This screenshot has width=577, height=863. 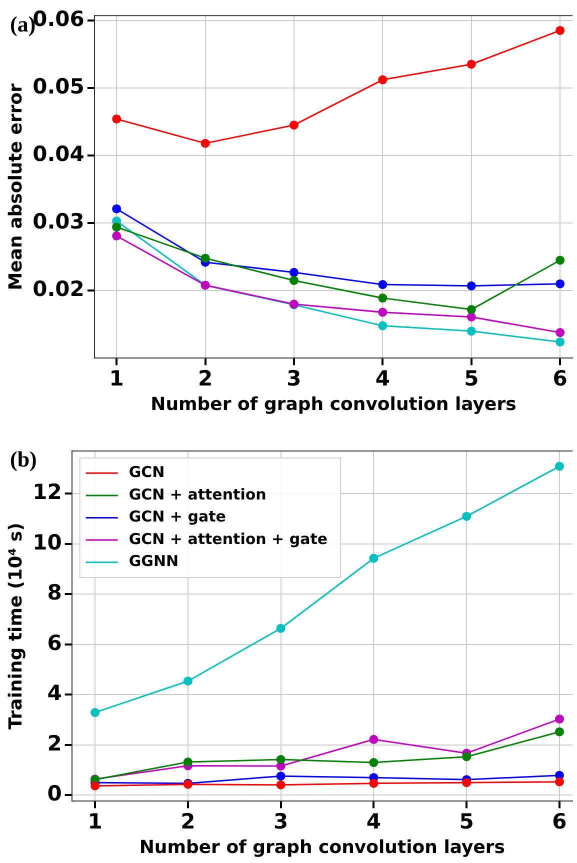 What do you see at coordinates (228, 539) in the screenshot?
I see `legend-label: GCN + attention + gate` at bounding box center [228, 539].